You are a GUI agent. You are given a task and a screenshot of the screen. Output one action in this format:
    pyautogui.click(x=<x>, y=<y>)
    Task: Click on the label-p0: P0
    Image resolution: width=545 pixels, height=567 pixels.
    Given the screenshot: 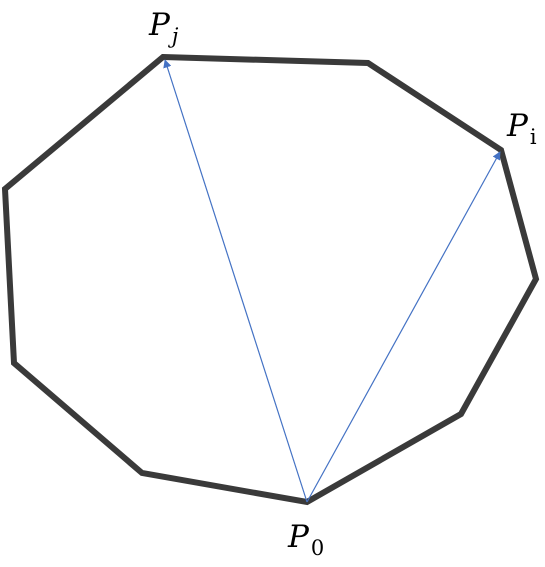 What is the action you would take?
    pyautogui.click(x=305, y=539)
    